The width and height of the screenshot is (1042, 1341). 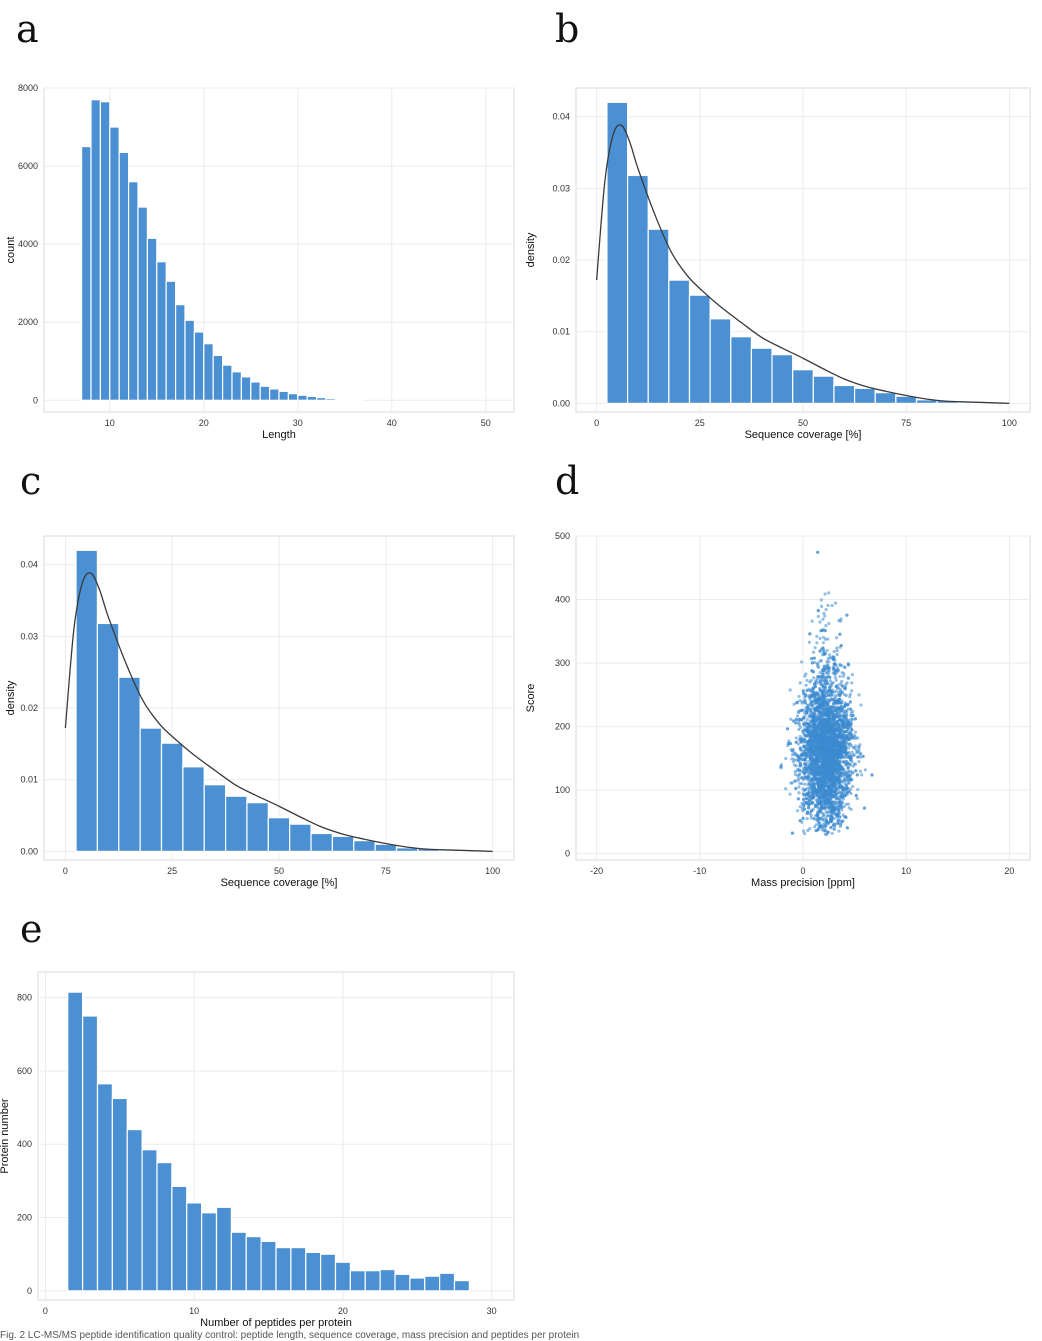 What do you see at coordinates (29, 851) in the screenshot?
I see `y-tick-label: 0.00` at bounding box center [29, 851].